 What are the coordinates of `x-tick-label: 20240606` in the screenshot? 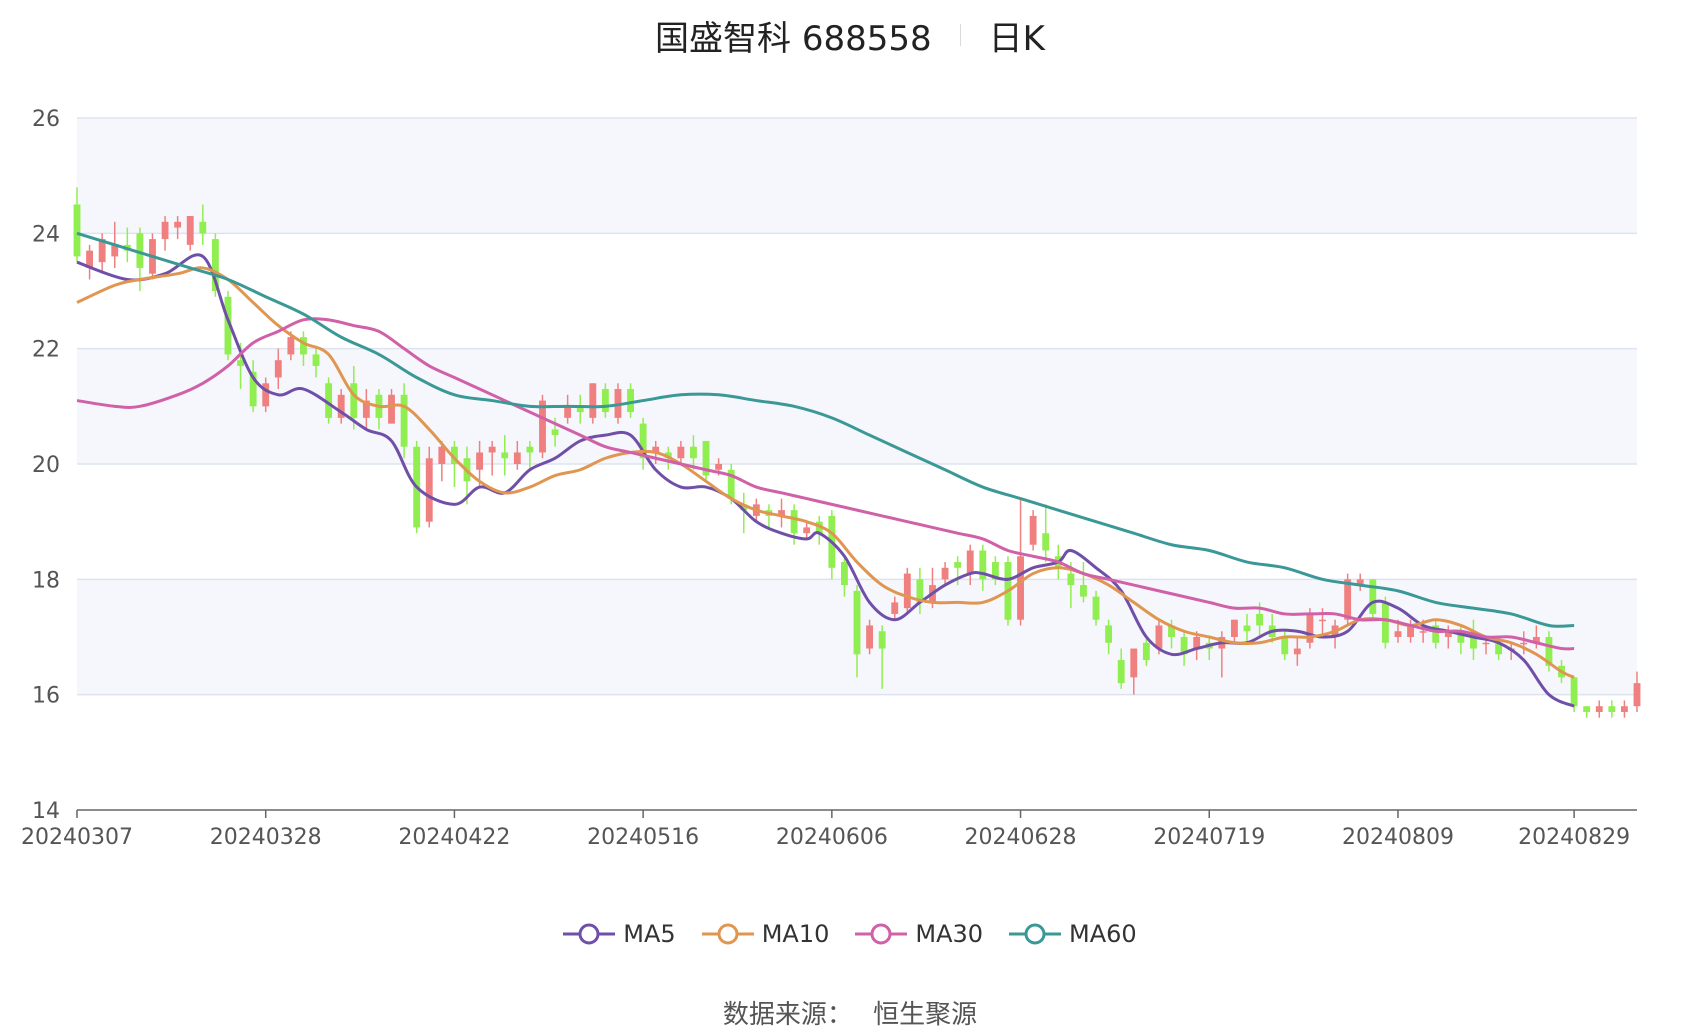 It's located at (832, 837).